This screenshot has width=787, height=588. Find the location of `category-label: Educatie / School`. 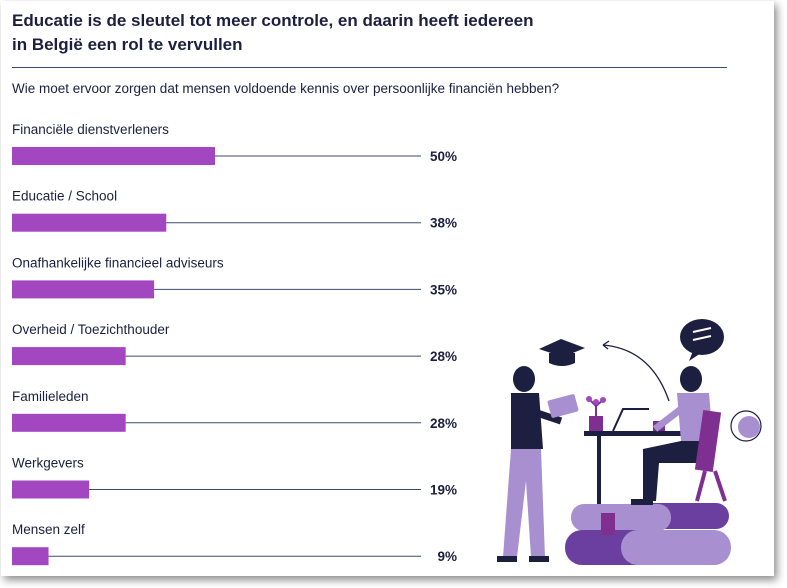

category-label: Educatie / School is located at coordinates (64, 196).